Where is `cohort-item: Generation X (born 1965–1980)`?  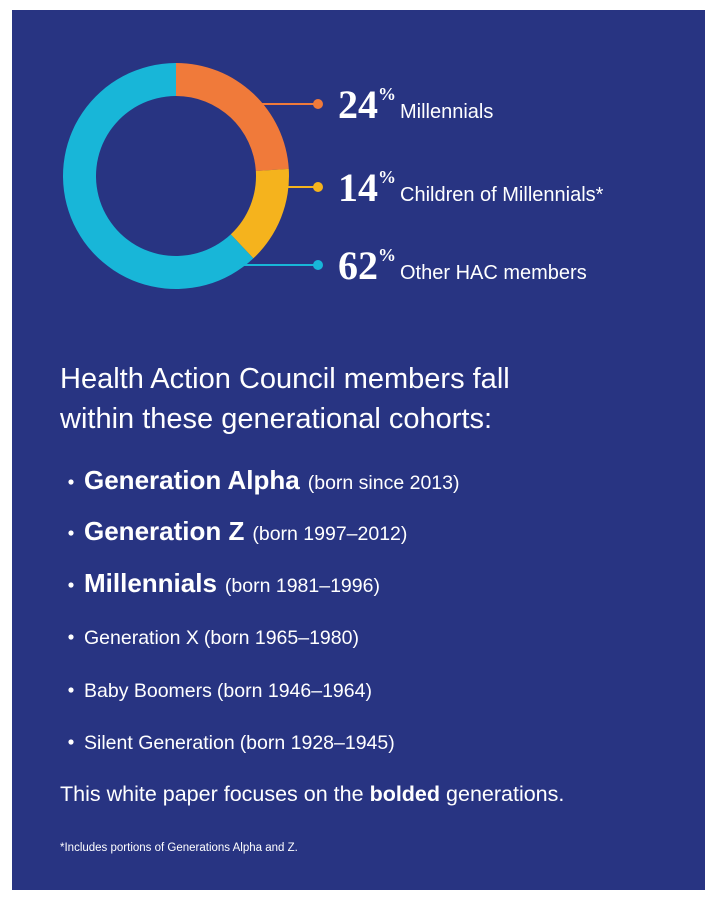 cohort-item: Generation X (born 1965–1980) is located at coordinates (221, 638).